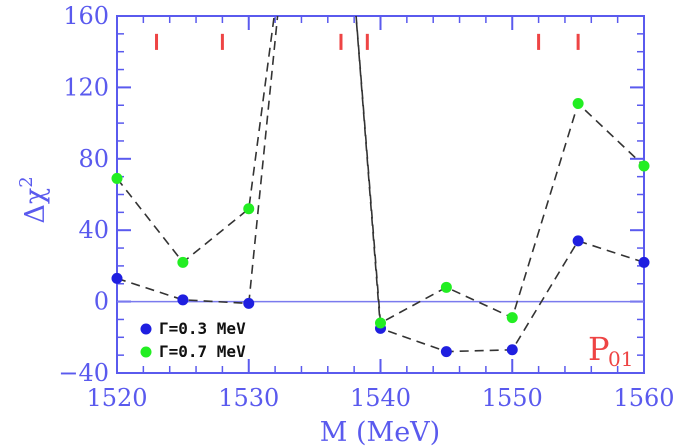 This screenshot has width=676, height=446. I want to click on legend: Γ=0.3 MeV Γ=0.7 MeV, so click(193, 340).